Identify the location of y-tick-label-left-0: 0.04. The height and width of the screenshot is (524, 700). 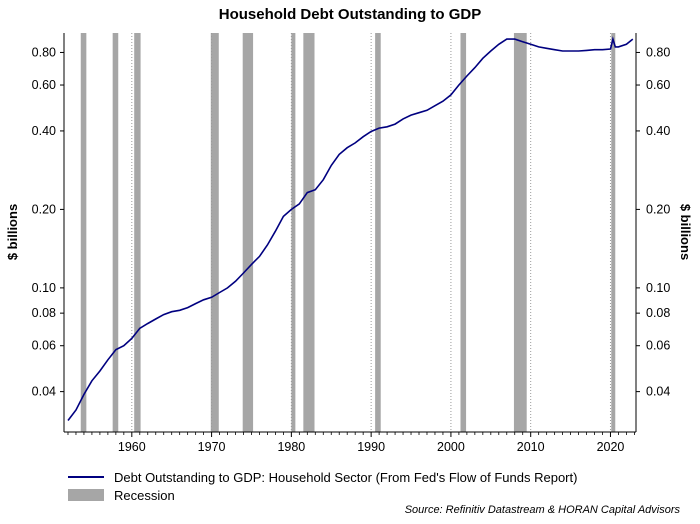
(44, 392).